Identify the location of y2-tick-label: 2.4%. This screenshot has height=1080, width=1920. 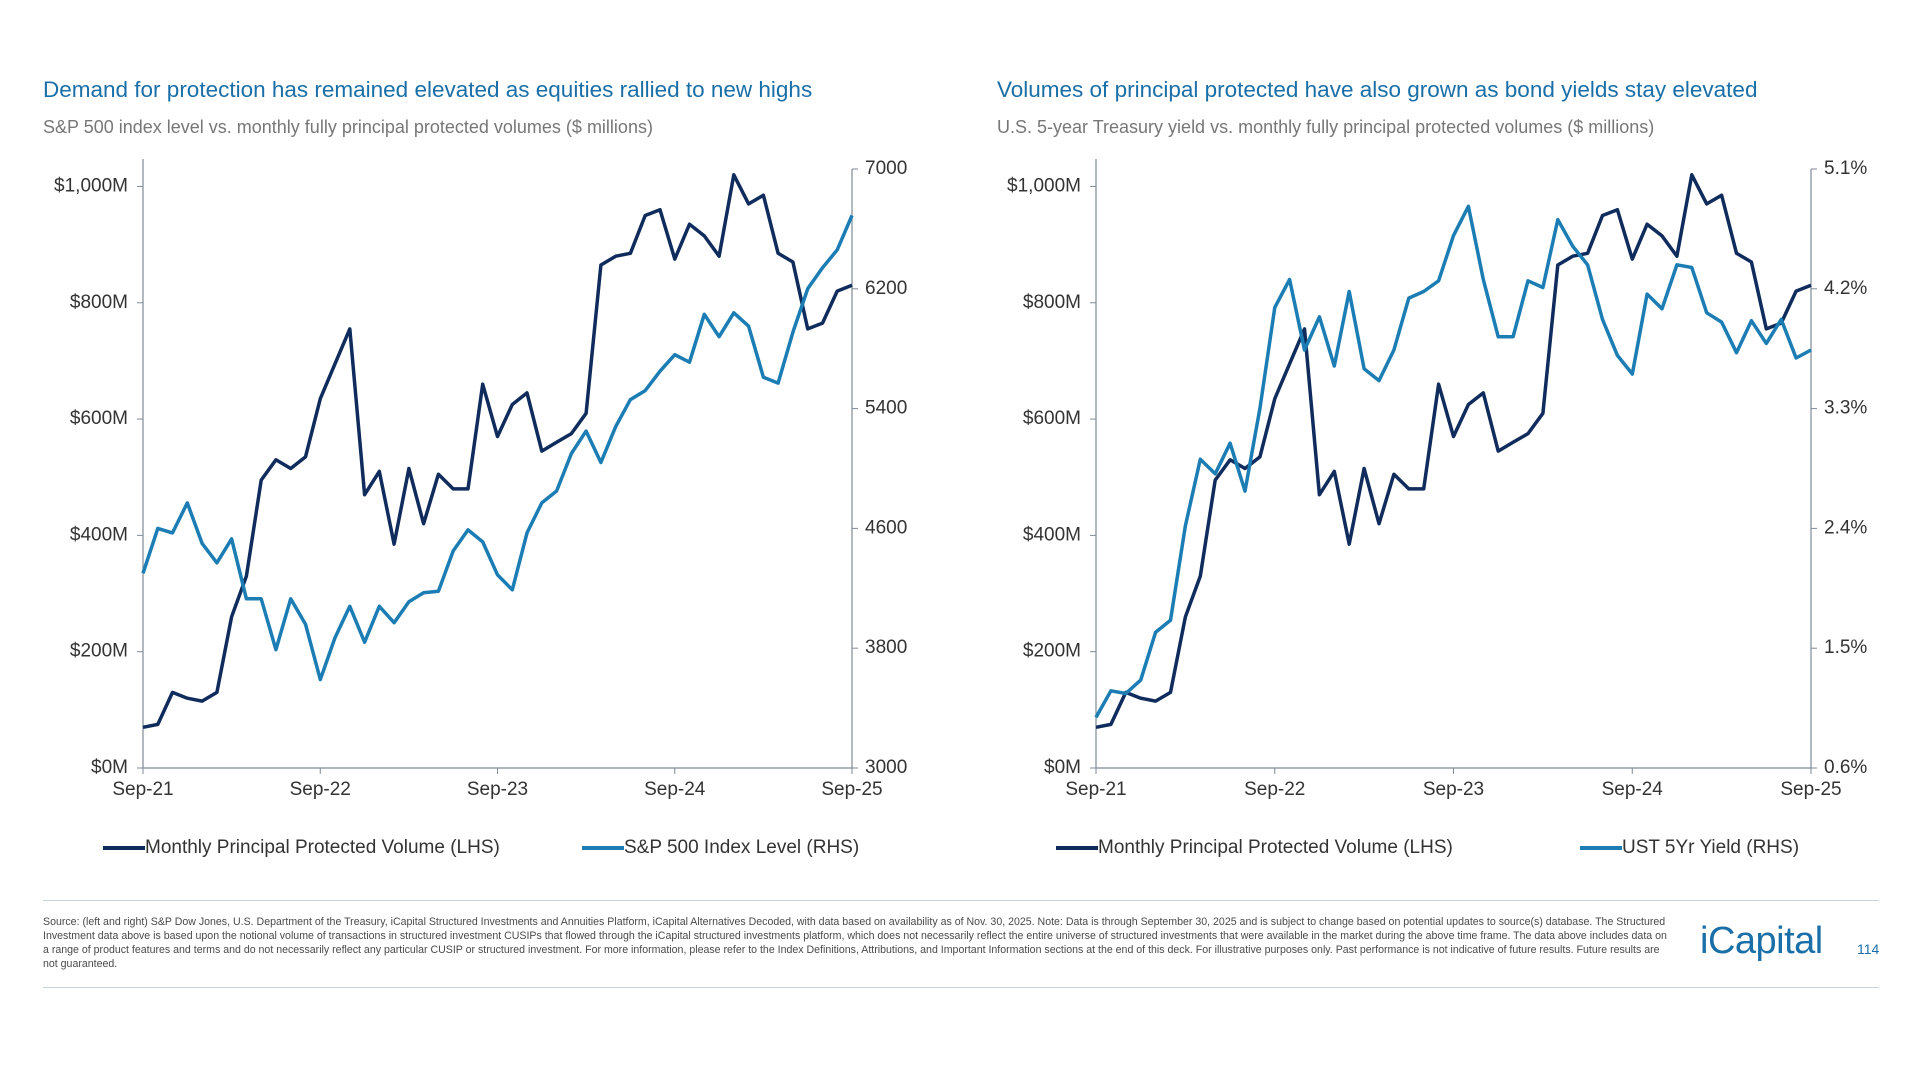
(1845, 527).